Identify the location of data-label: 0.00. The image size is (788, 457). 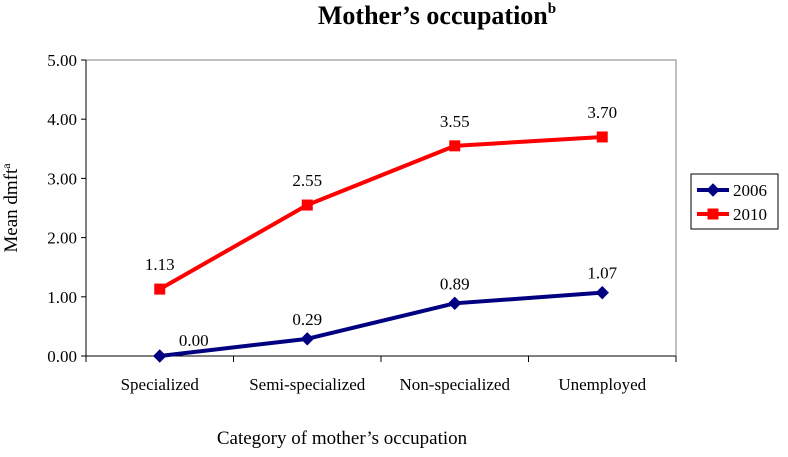
(194, 340).